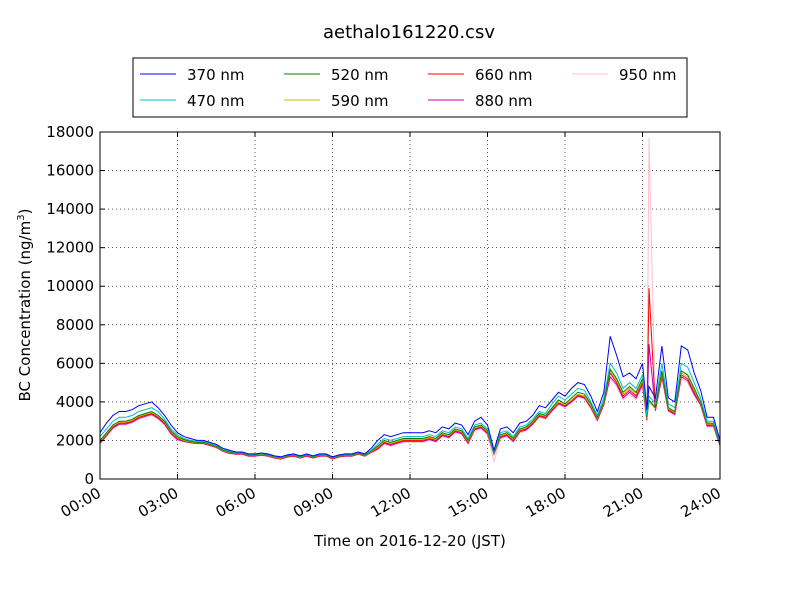 The image size is (800, 600). I want to click on x-tick-label: 06:00, so click(236, 502).